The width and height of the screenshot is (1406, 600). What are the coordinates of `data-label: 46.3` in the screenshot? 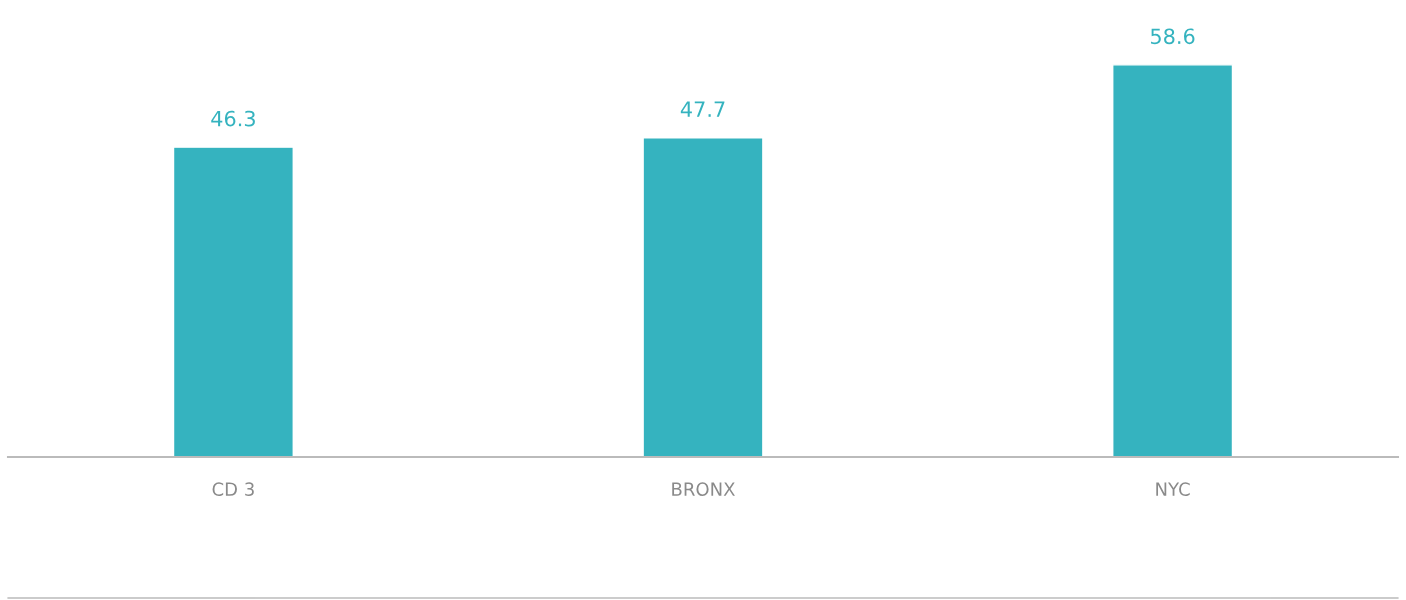 It's located at (233, 118).